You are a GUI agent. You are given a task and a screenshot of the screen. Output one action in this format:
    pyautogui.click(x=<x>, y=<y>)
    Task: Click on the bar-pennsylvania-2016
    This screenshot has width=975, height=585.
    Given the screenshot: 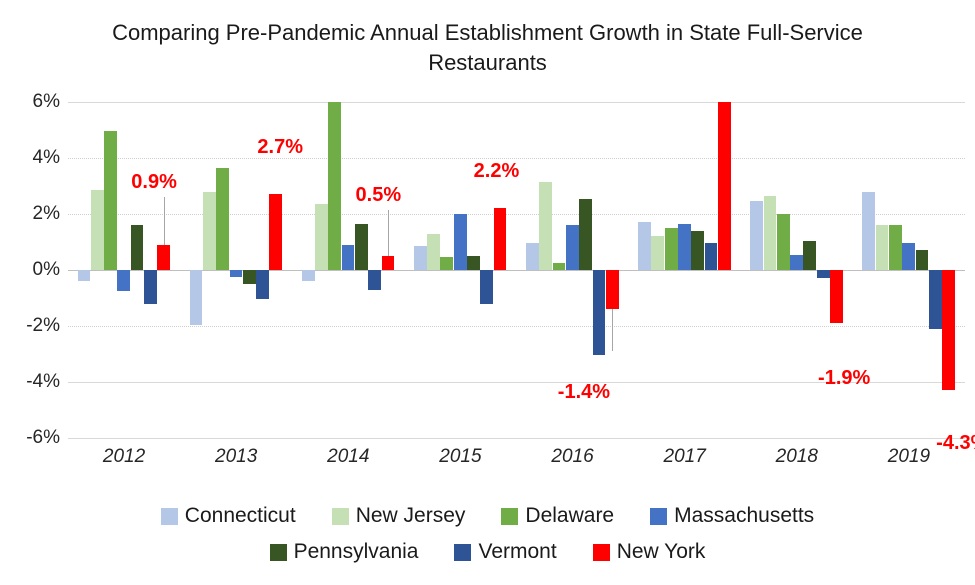 What is the action you would take?
    pyautogui.click(x=585, y=234)
    